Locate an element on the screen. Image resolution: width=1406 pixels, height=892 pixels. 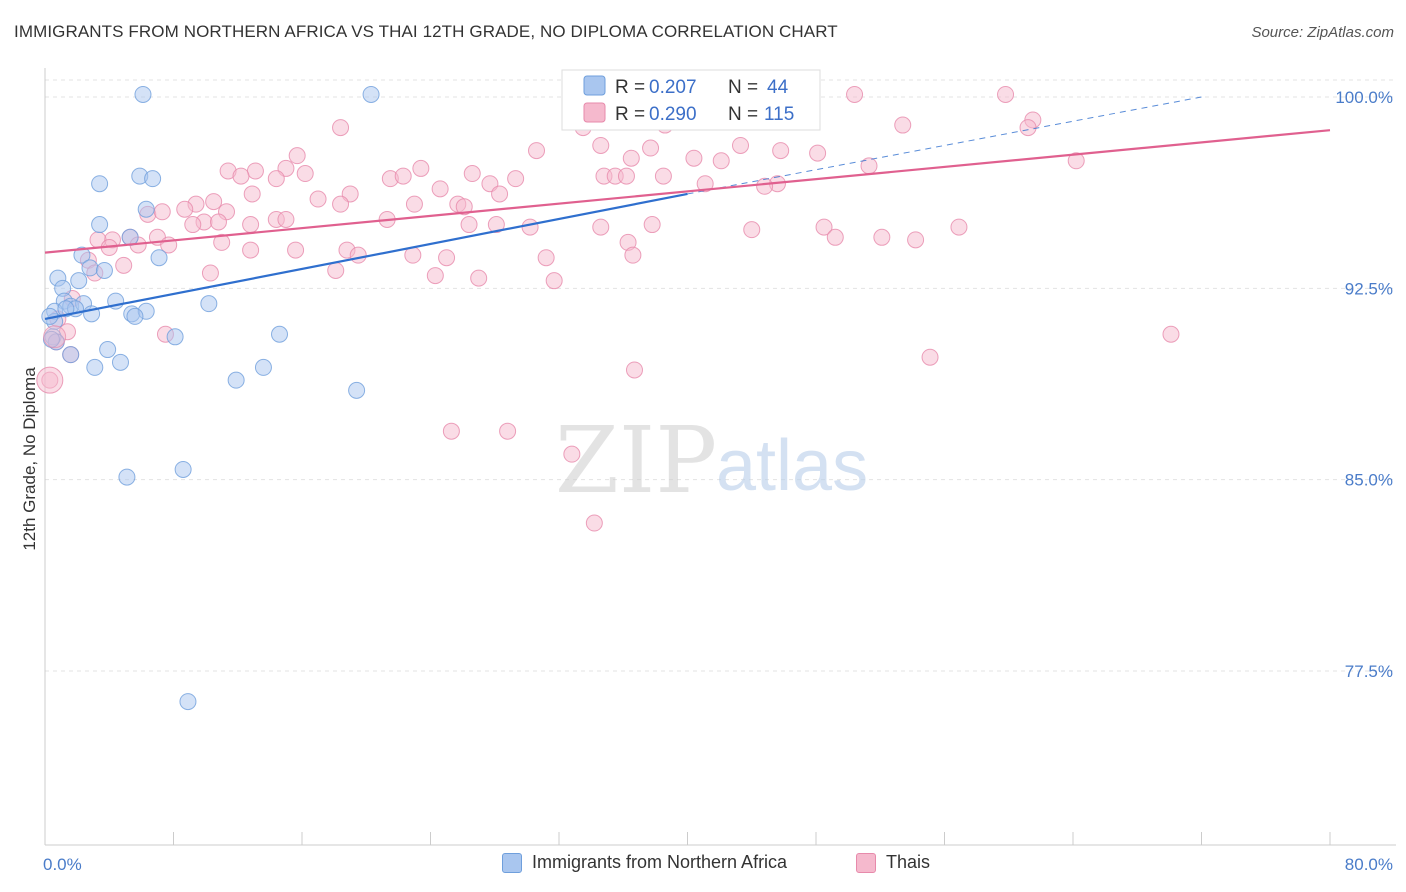
stats-swatch-blue is located at coordinates (594, 85).